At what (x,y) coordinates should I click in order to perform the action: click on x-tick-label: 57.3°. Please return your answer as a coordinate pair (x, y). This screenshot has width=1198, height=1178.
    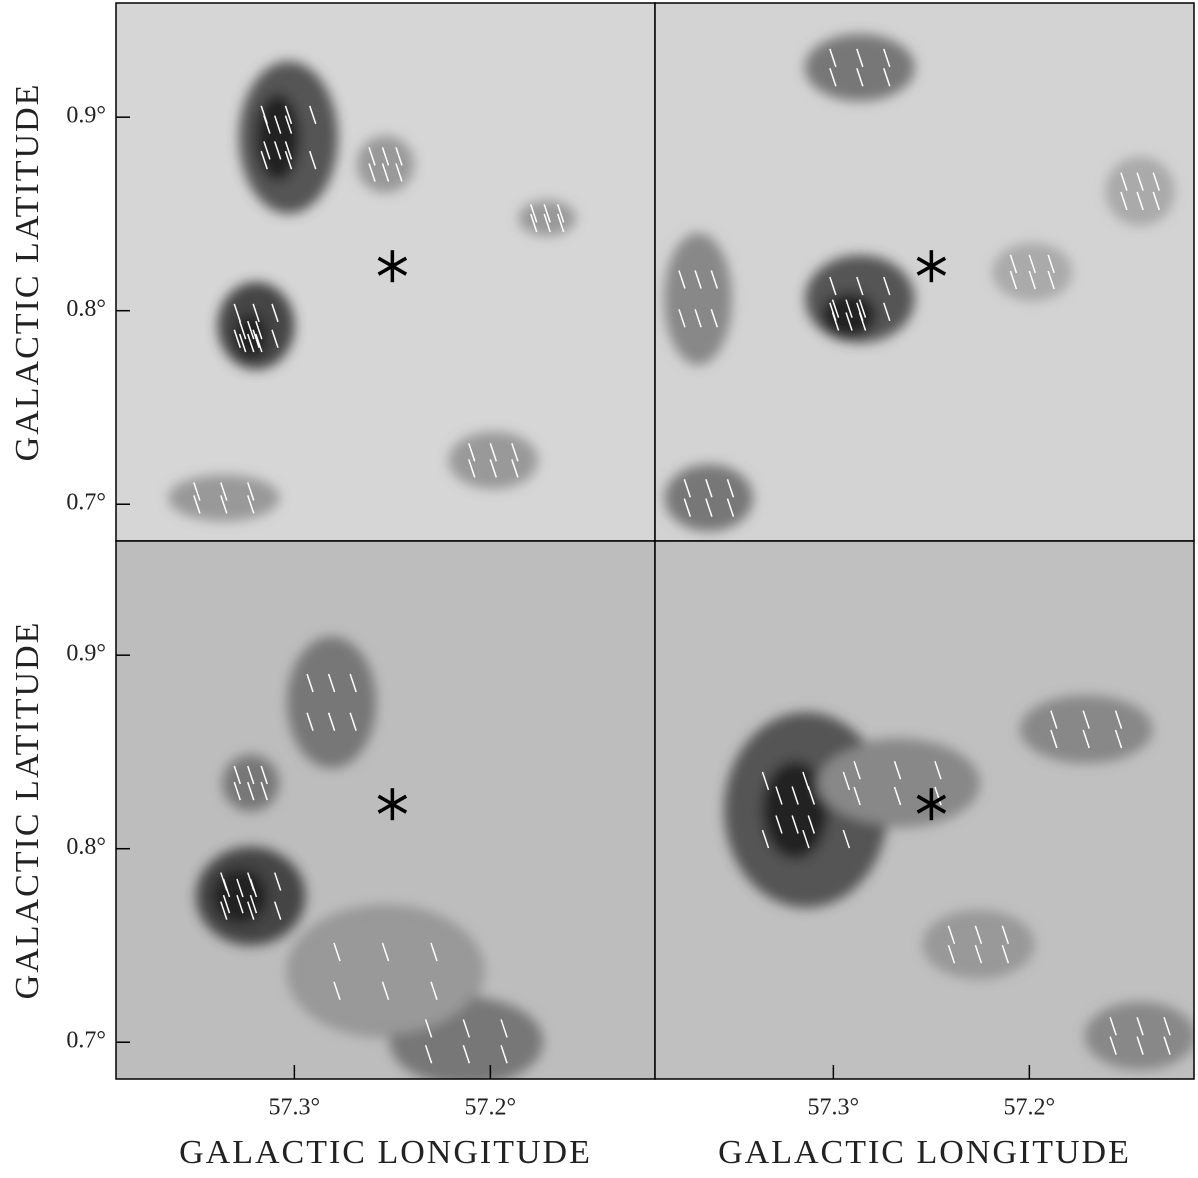
    Looking at the image, I should click on (295, 1108).